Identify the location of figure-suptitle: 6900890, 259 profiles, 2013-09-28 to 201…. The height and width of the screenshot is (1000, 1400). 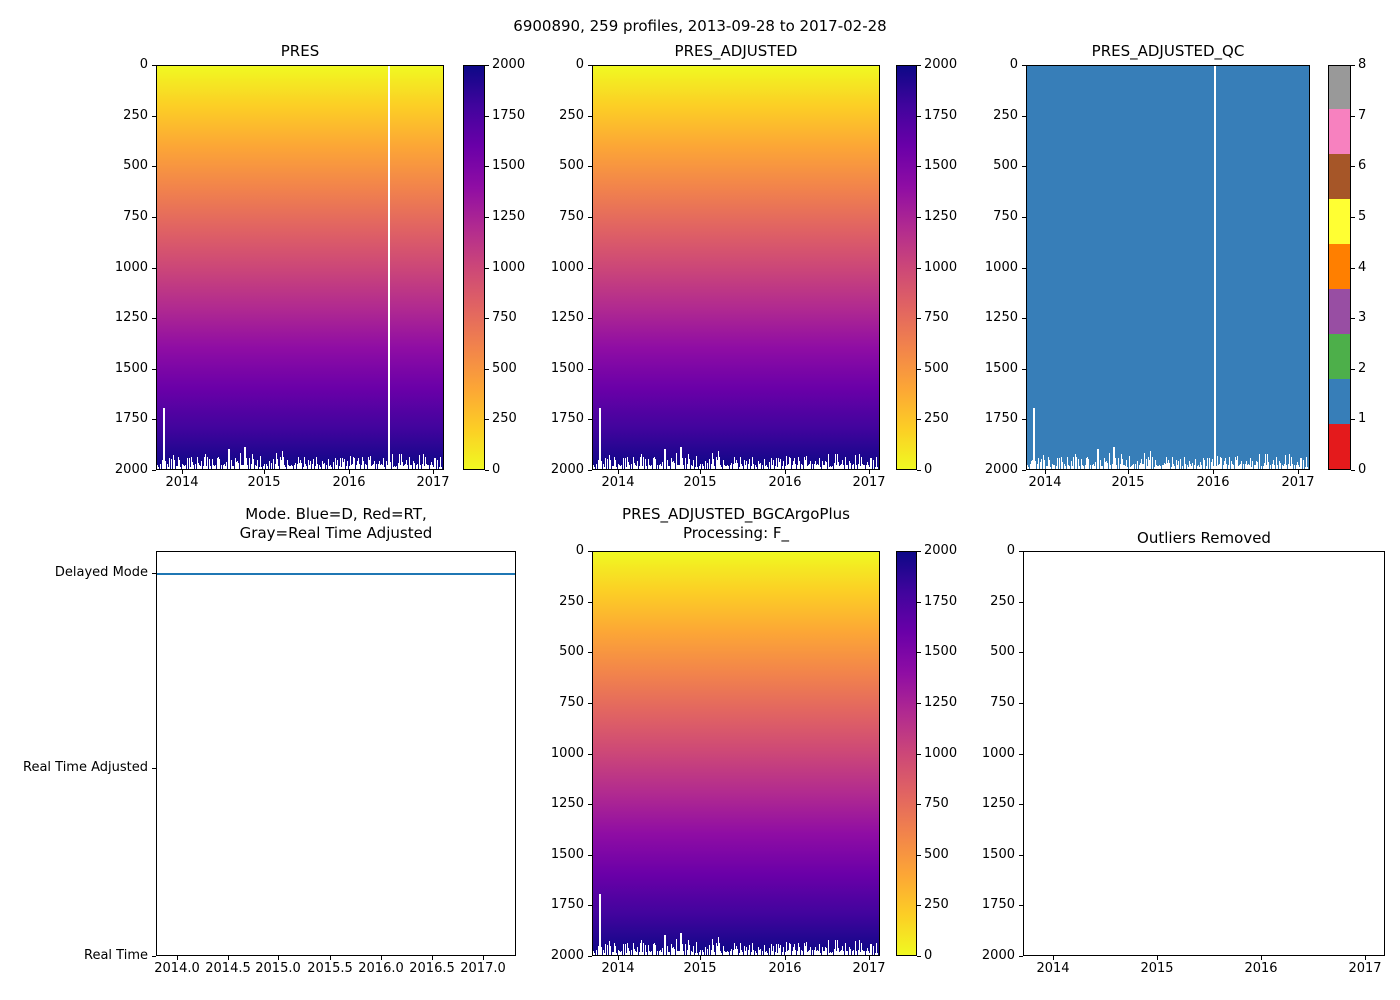
(700, 26).